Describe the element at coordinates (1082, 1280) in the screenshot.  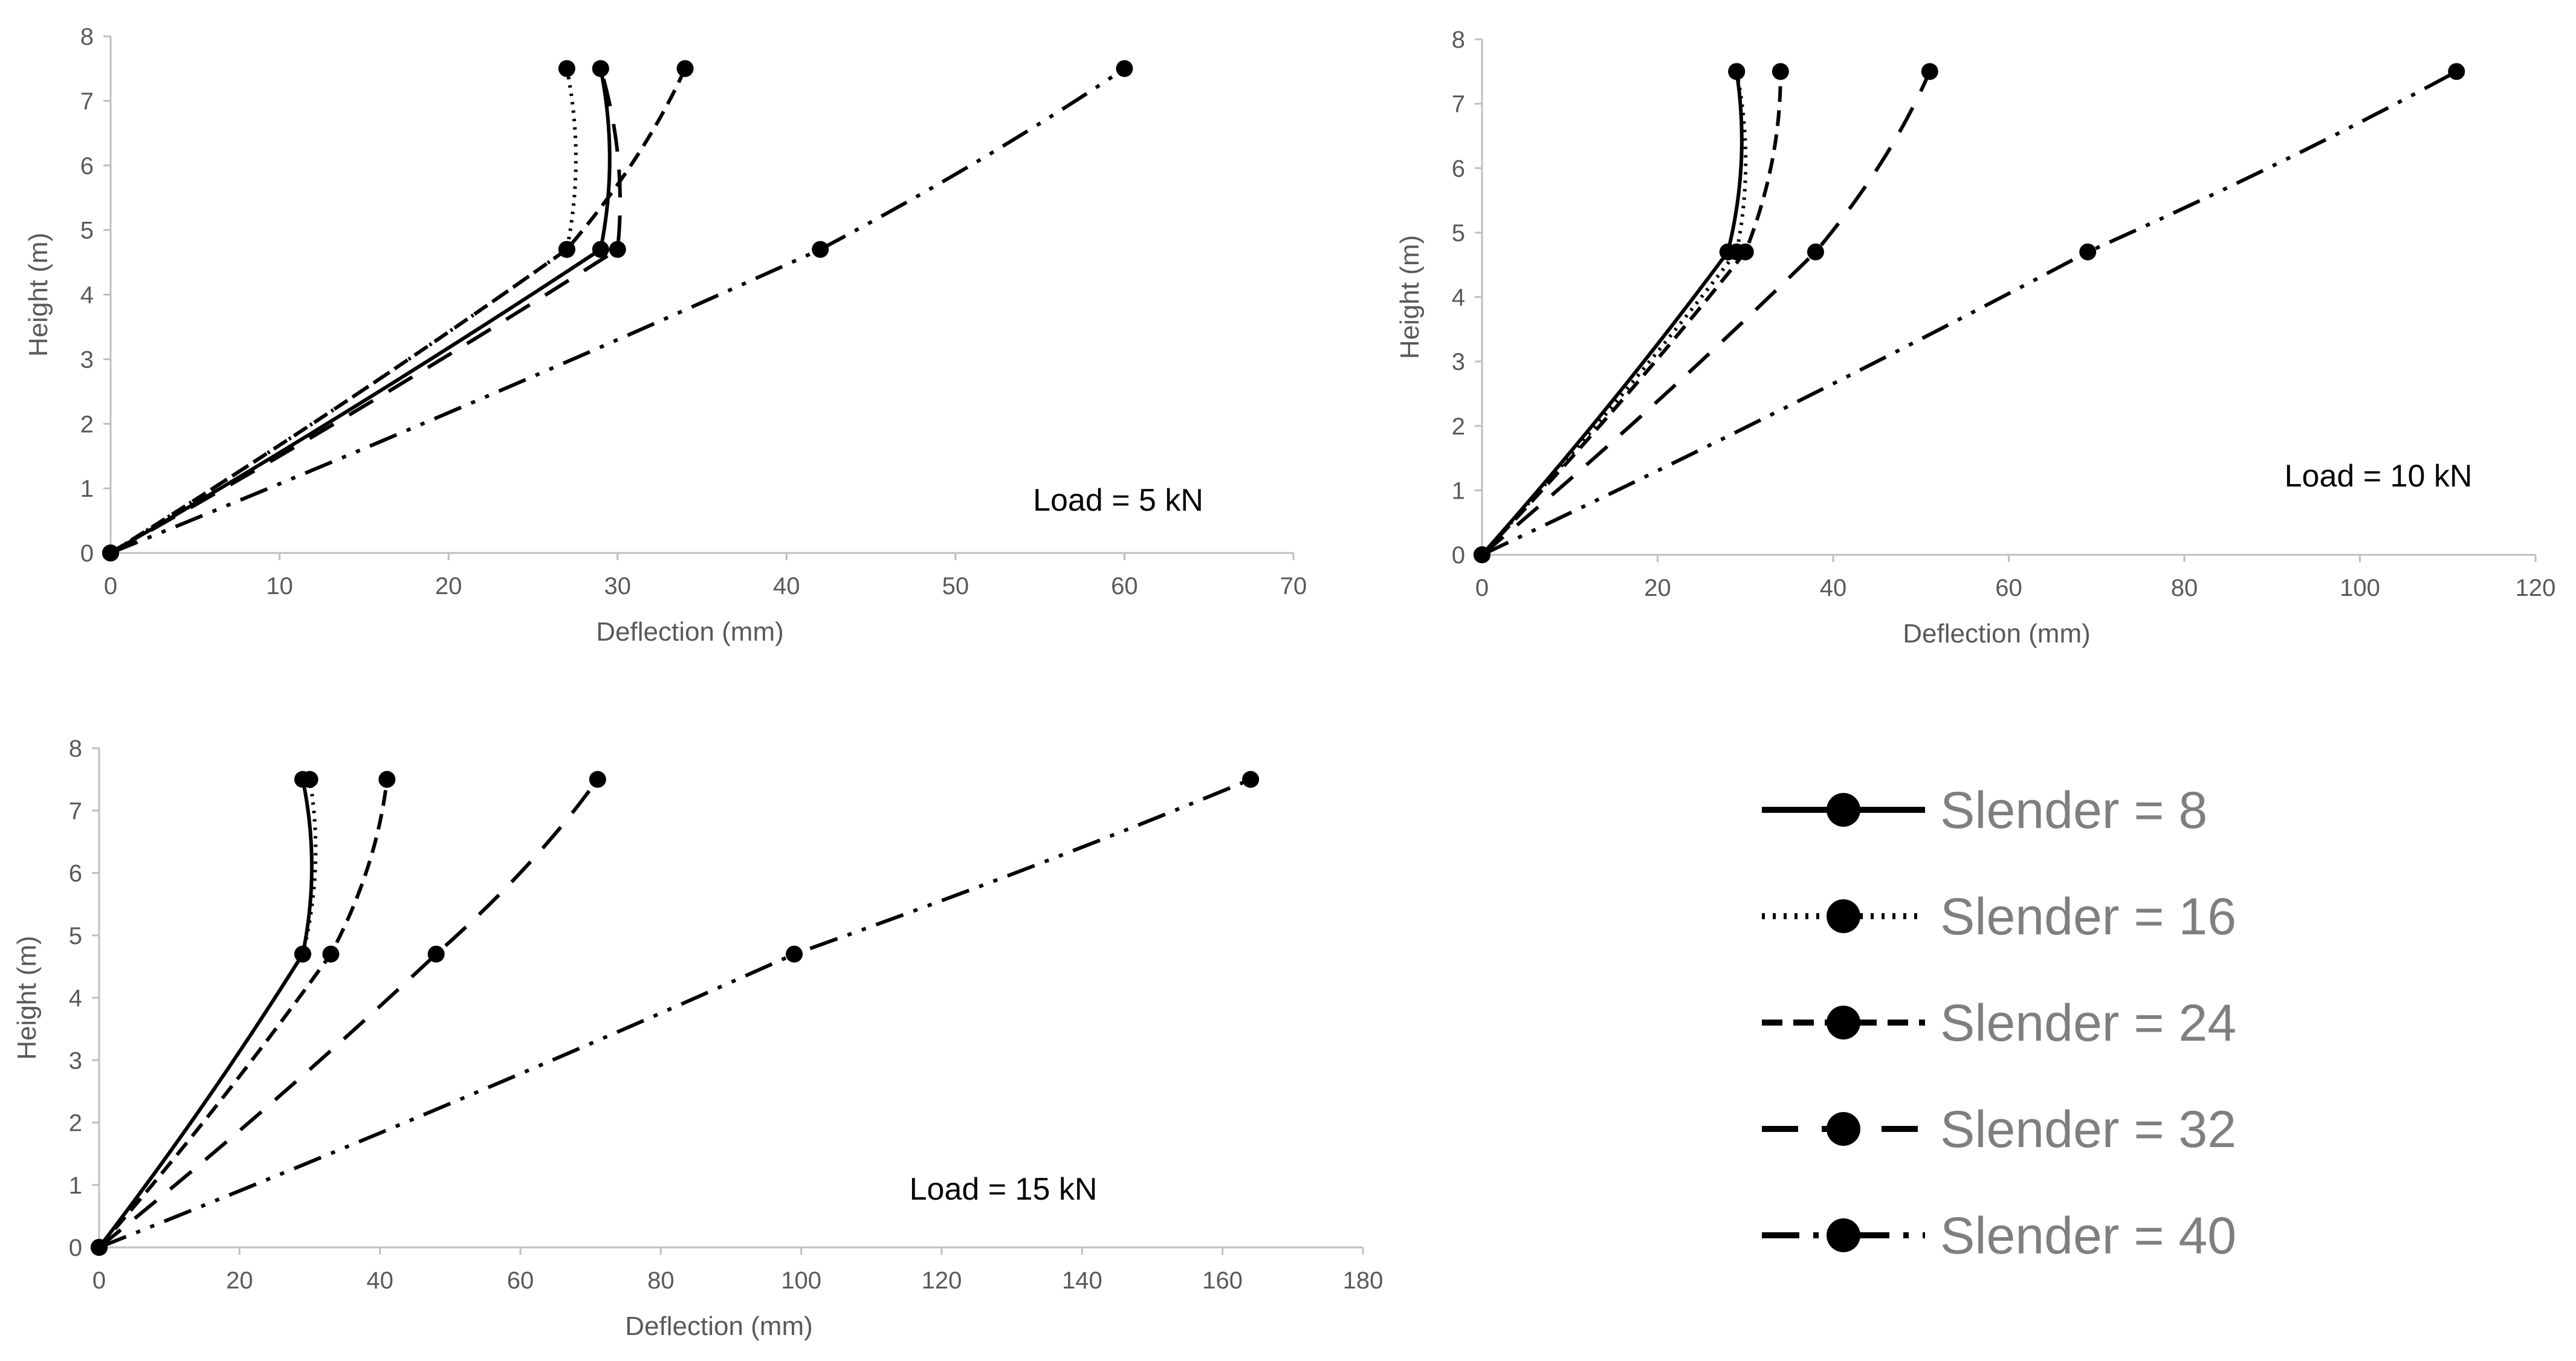
I see `x-tick-label: 140` at that location.